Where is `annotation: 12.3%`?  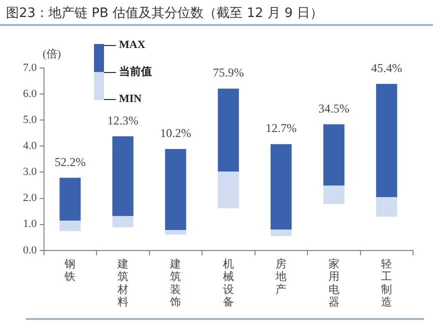 annotation: 12.3% is located at coordinates (122, 120).